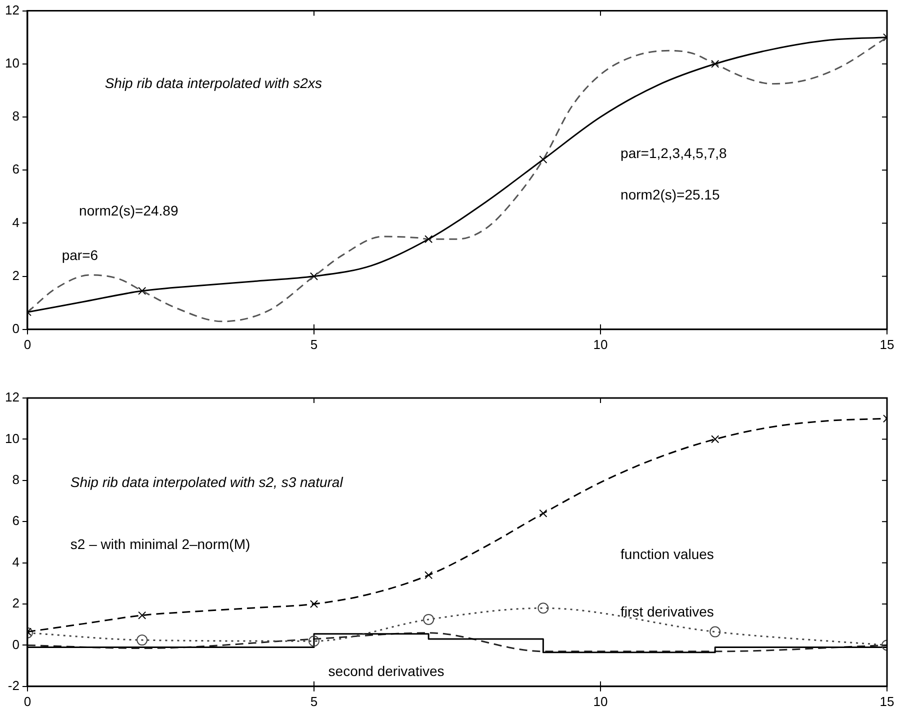  Describe the element at coordinates (386, 670) in the screenshot. I see `annotation: second derivatives` at that location.